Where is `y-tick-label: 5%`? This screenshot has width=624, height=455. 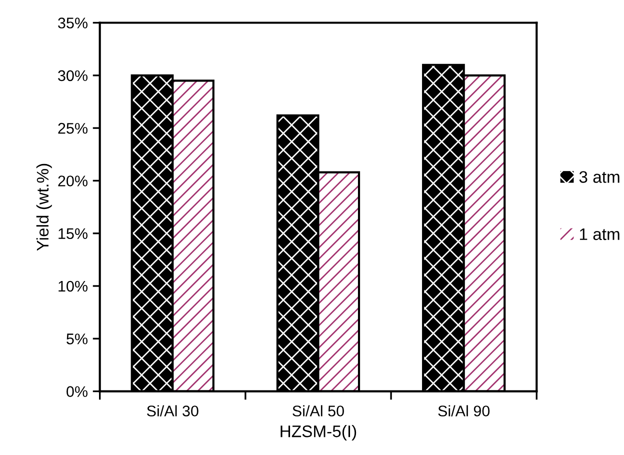 y-tick-label: 5% is located at coordinates (77, 339).